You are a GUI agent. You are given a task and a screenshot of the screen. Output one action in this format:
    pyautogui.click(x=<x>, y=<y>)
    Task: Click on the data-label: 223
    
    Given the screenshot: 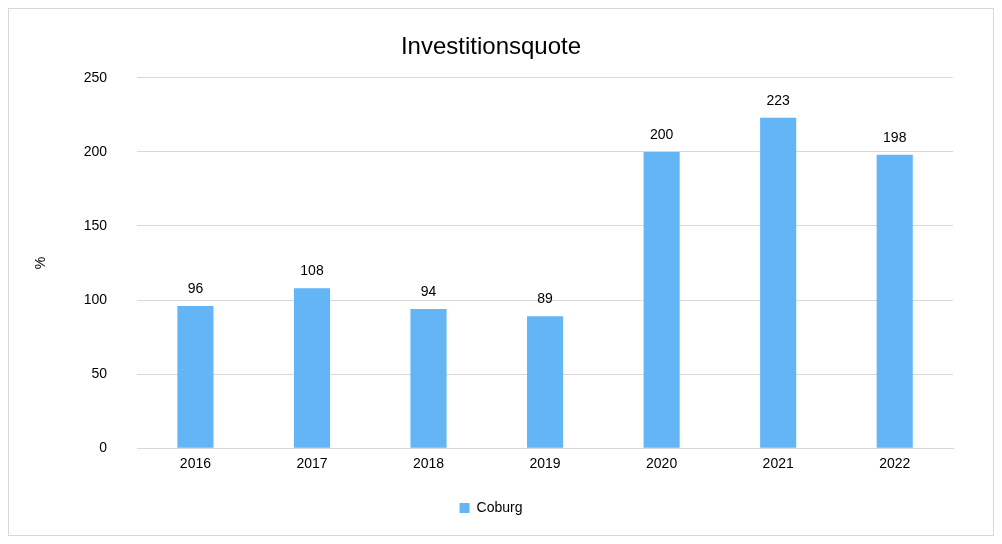 What is the action you would take?
    pyautogui.click(x=778, y=99)
    